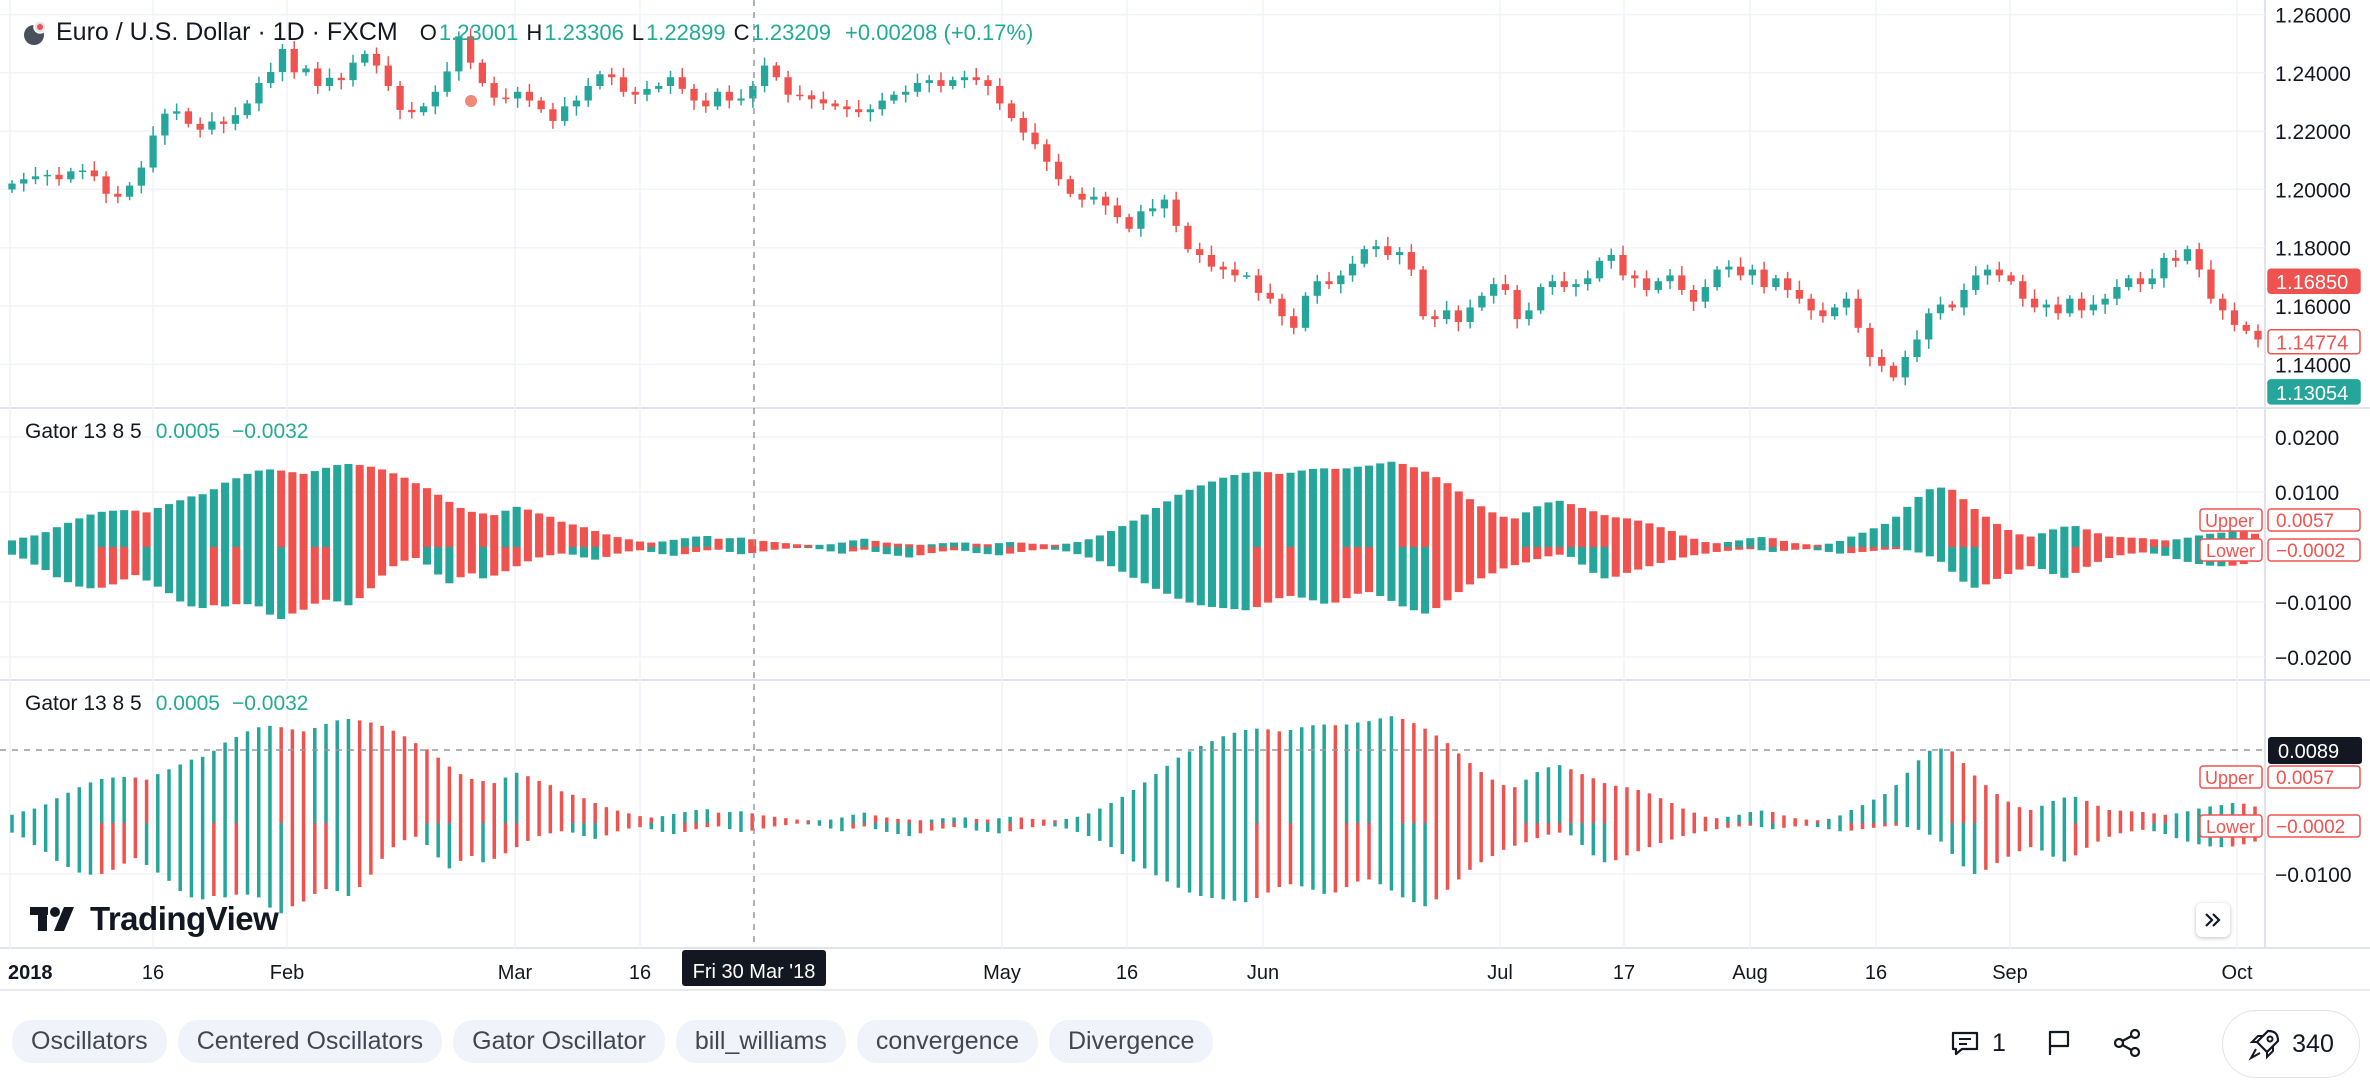  I want to click on price-line-label-bg, so click(2314, 341).